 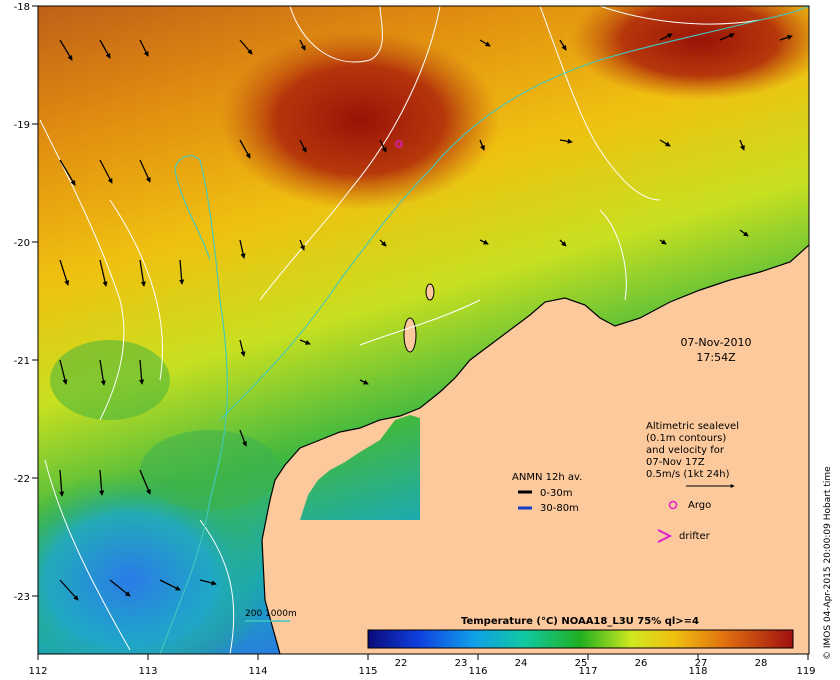 What do you see at coordinates (547, 477) in the screenshot?
I see `anmn-title: ANMN 12h av.` at bounding box center [547, 477].